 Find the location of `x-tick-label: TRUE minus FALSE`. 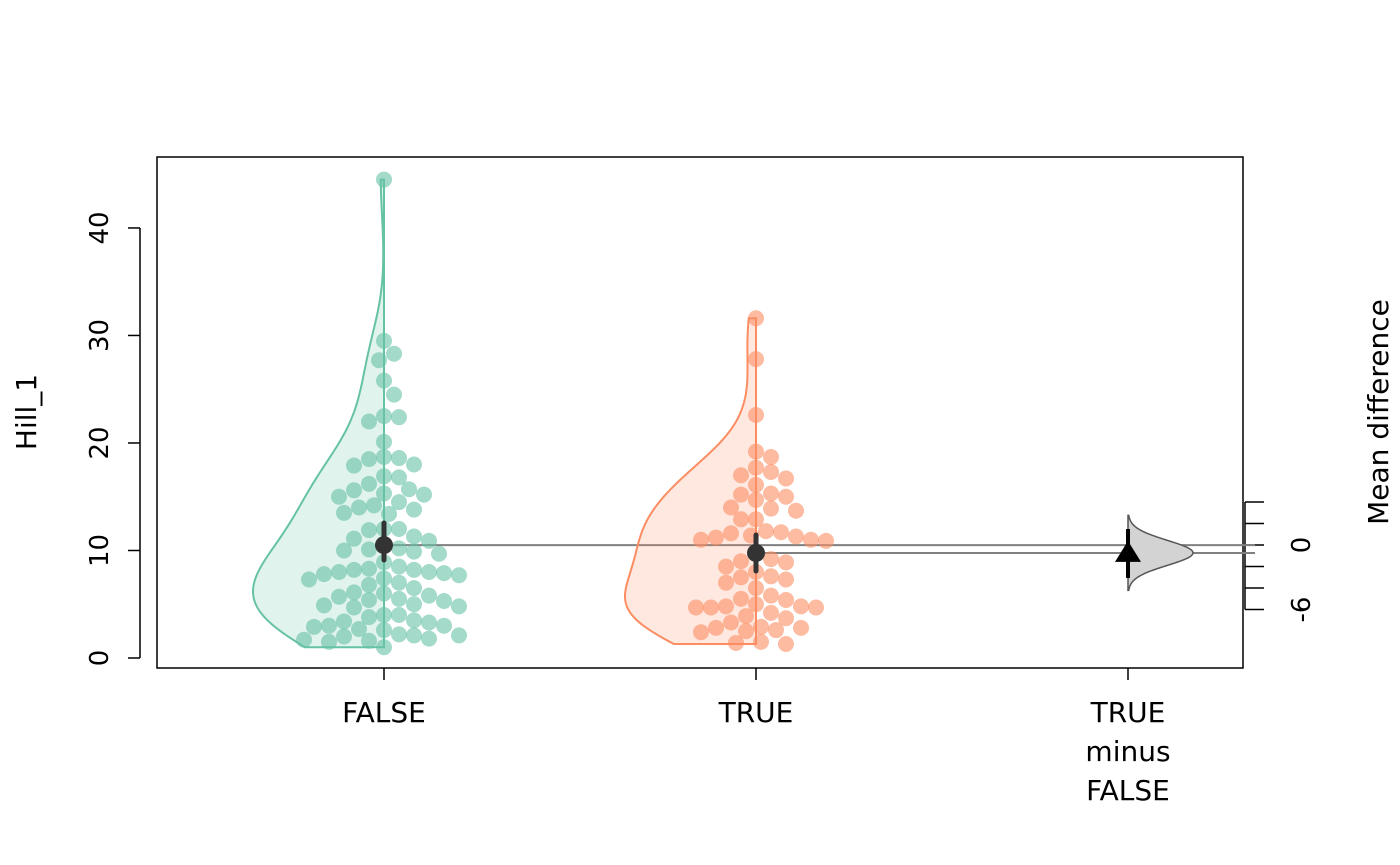

x-tick-label: TRUE minus FALSE is located at coordinates (1128, 751).